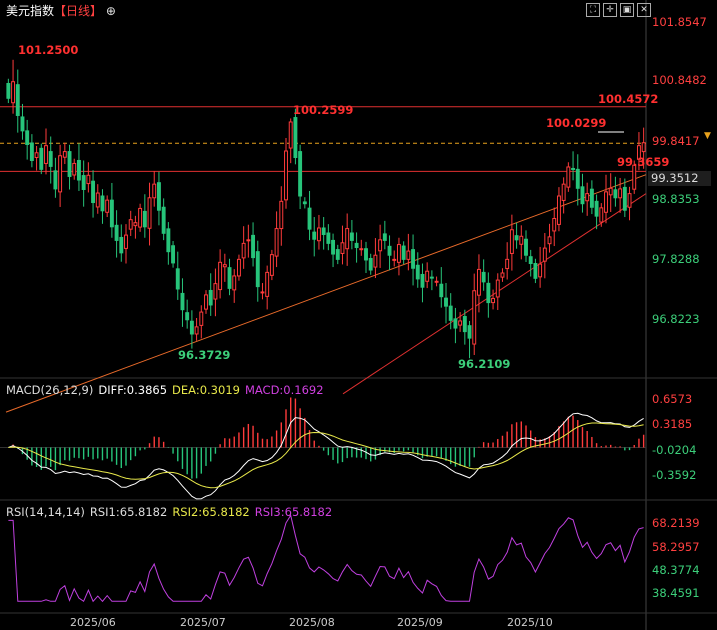 The height and width of the screenshot is (630, 717). I want to click on y-tick: 98.8353, so click(676, 199).